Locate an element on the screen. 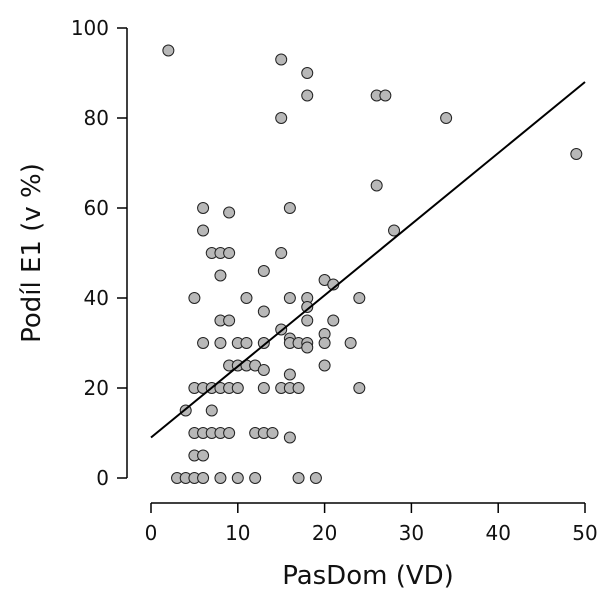 This screenshot has height=595, width=604. x-axis-title: PasDom (VD) is located at coordinates (368, 576).